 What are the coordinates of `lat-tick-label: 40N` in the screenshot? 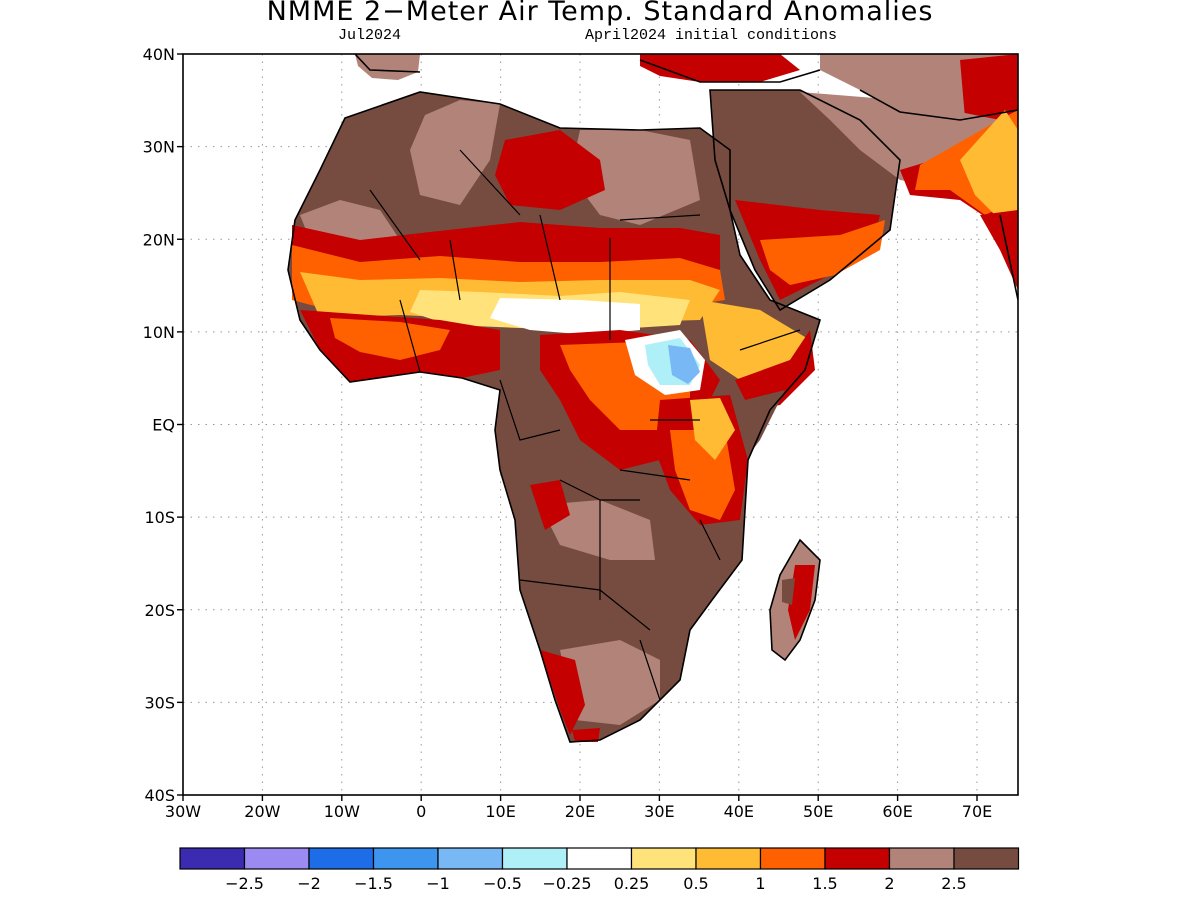 It's located at (159, 54).